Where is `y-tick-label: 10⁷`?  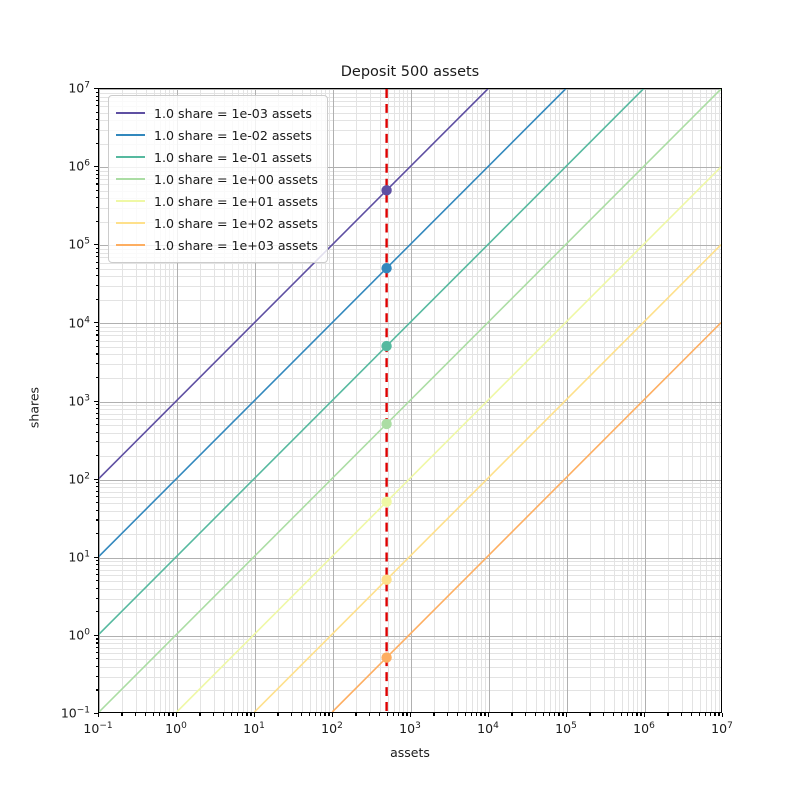
y-tick-label: 10⁷ is located at coordinates (79, 88).